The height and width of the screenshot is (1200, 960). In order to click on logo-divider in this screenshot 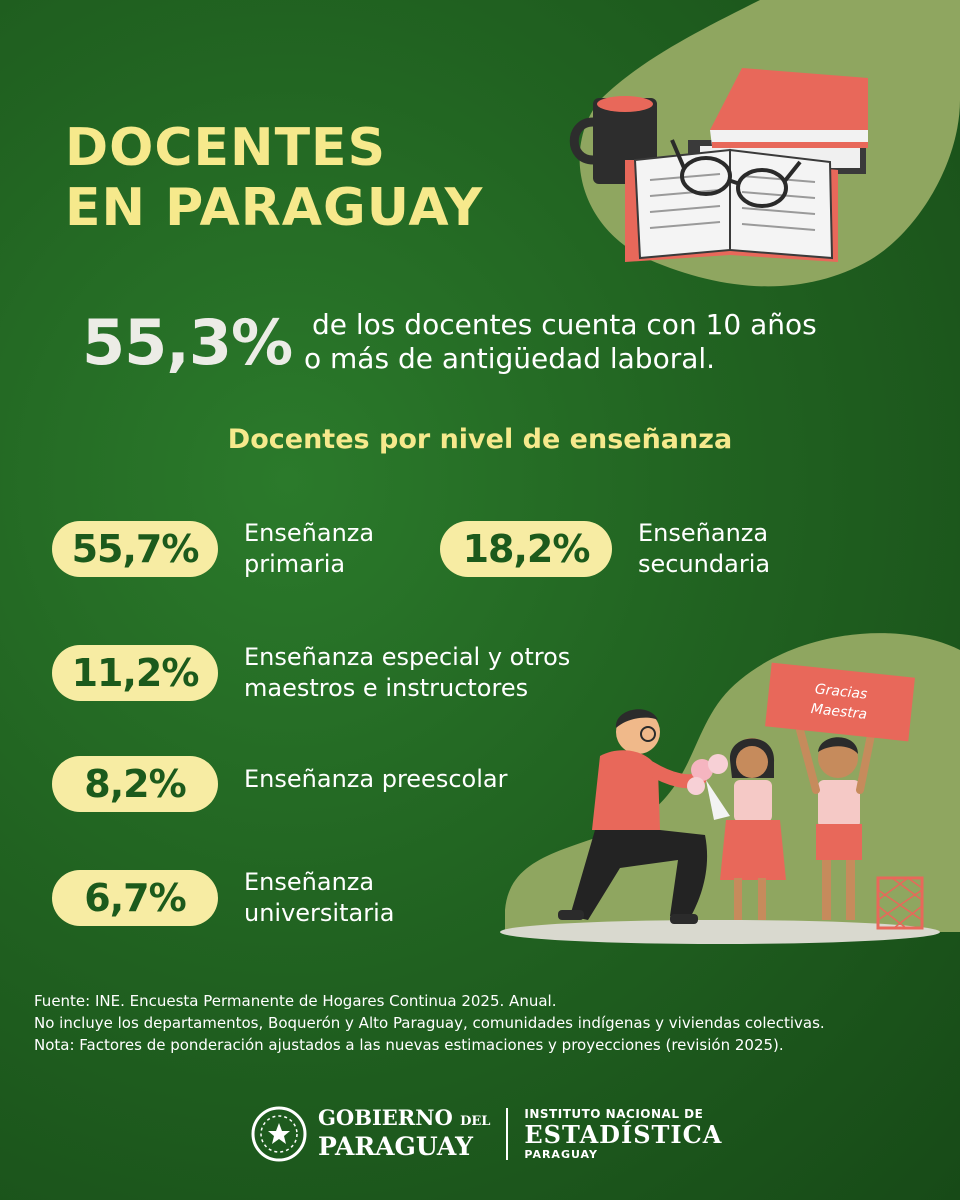, I will do `click(507, 1134)`.